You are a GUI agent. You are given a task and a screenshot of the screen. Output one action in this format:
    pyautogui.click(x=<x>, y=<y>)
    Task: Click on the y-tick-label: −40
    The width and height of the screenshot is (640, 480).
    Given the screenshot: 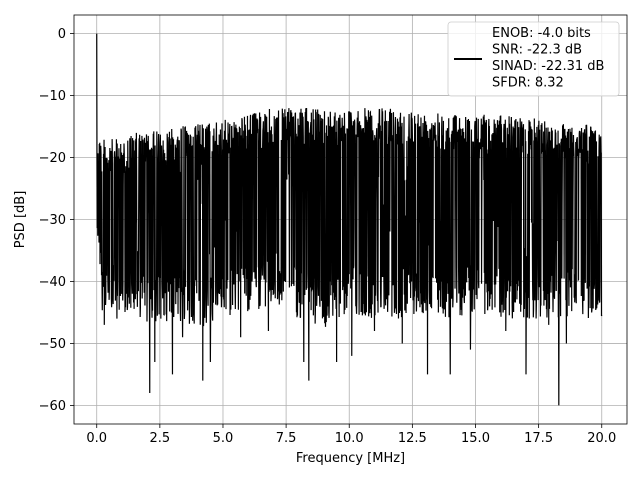 What is the action you would take?
    pyautogui.click(x=52, y=282)
    